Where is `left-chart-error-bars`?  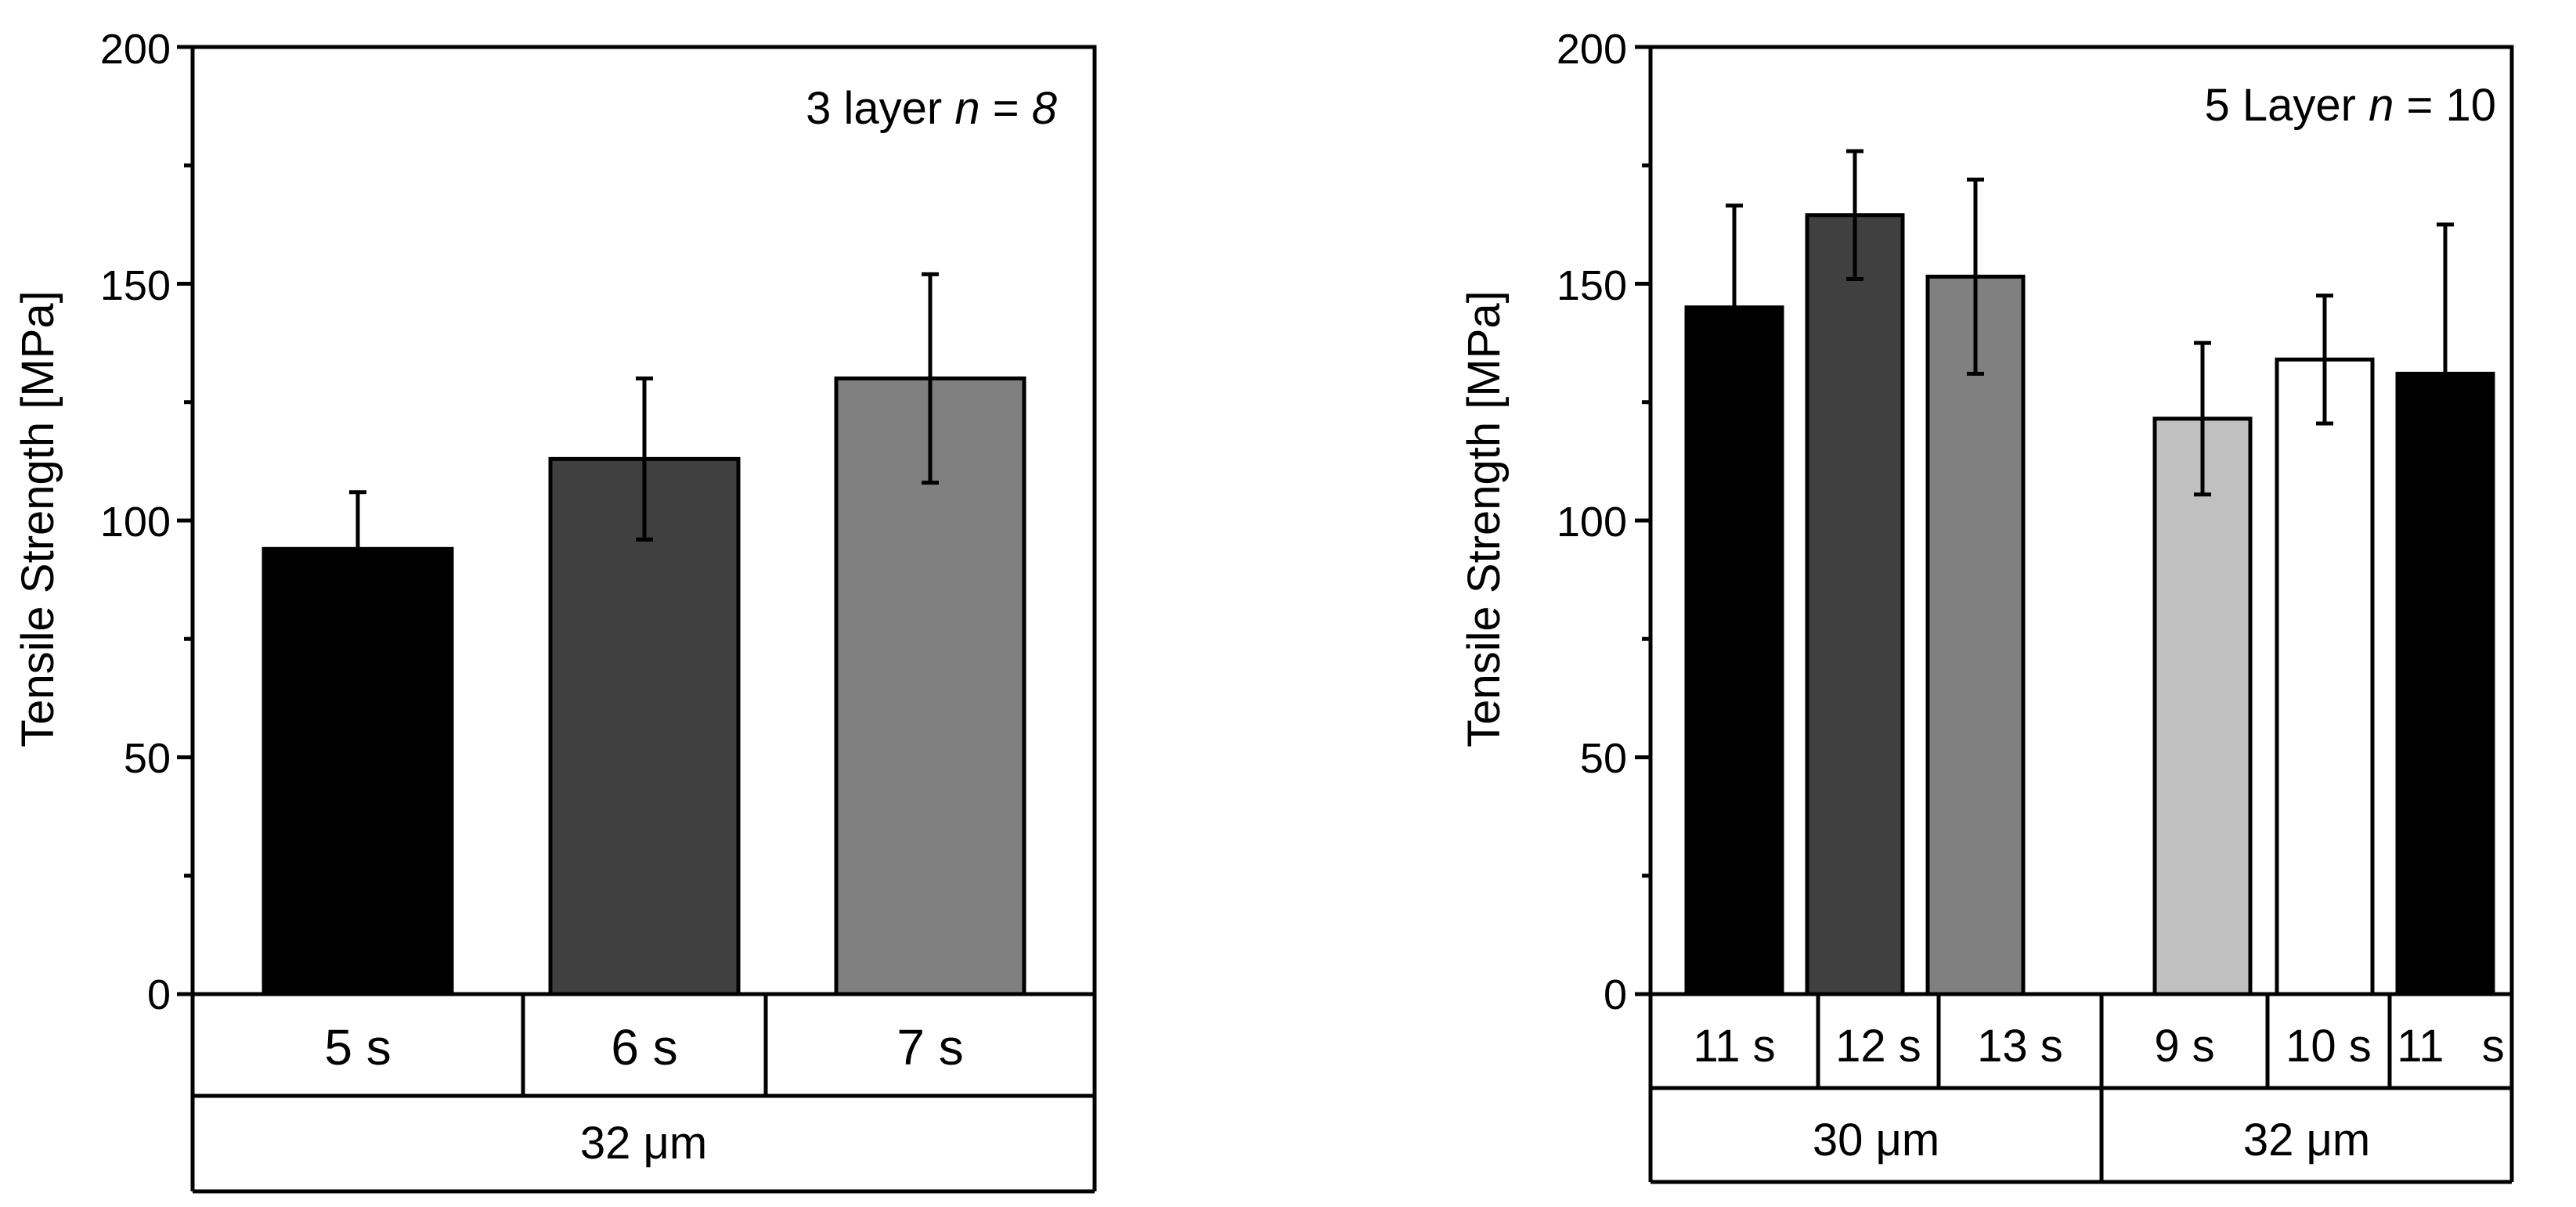
left-chart-error-bars is located at coordinates (644, 440).